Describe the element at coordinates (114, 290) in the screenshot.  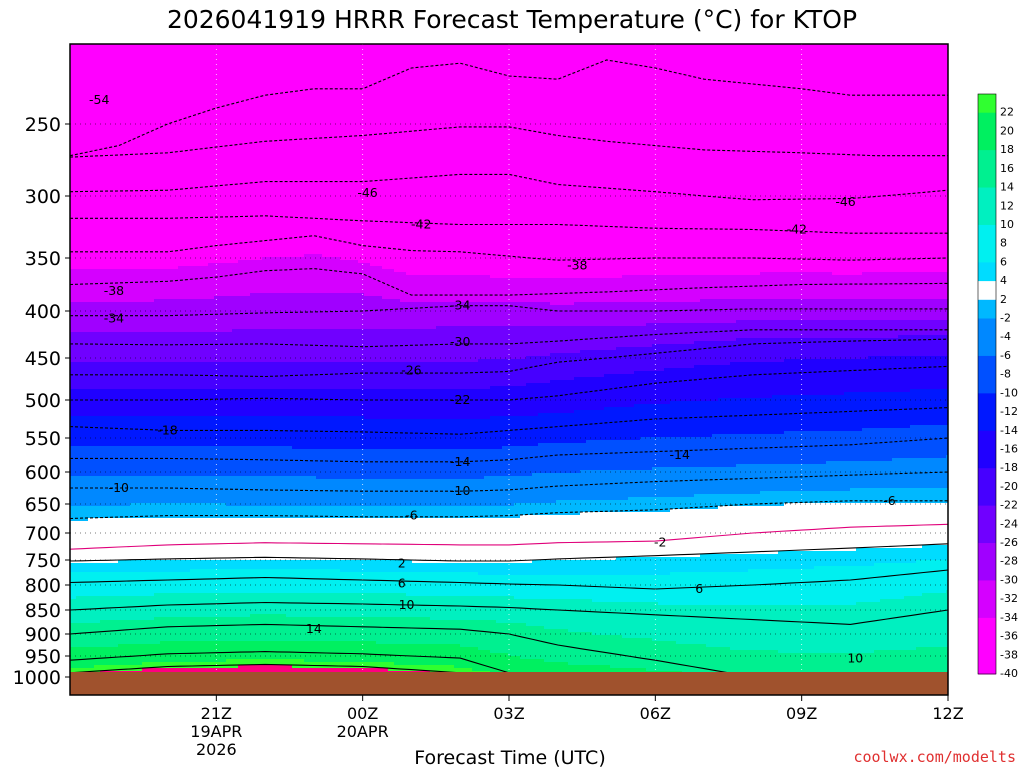
I see `isotherm-label: -38` at that location.